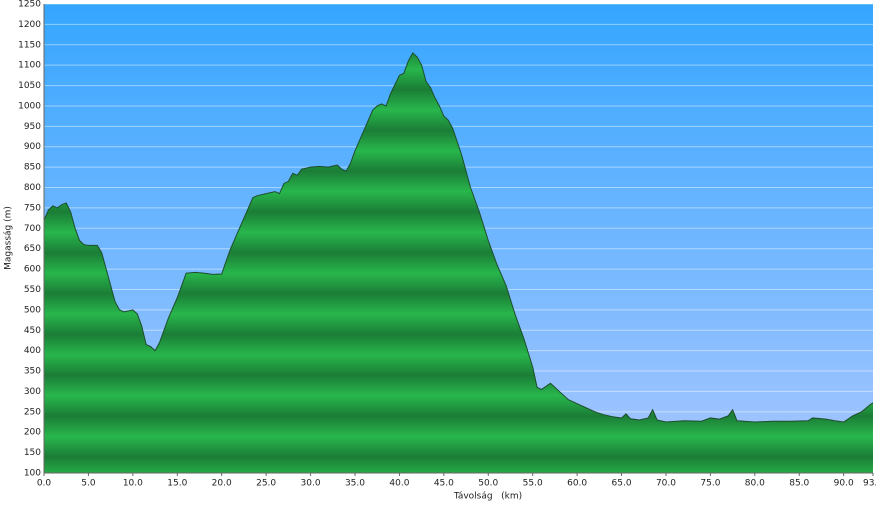 This screenshot has width=876, height=508. Describe the element at coordinates (488, 484) in the screenshot. I see `x-tick-label: 50.0` at that location.